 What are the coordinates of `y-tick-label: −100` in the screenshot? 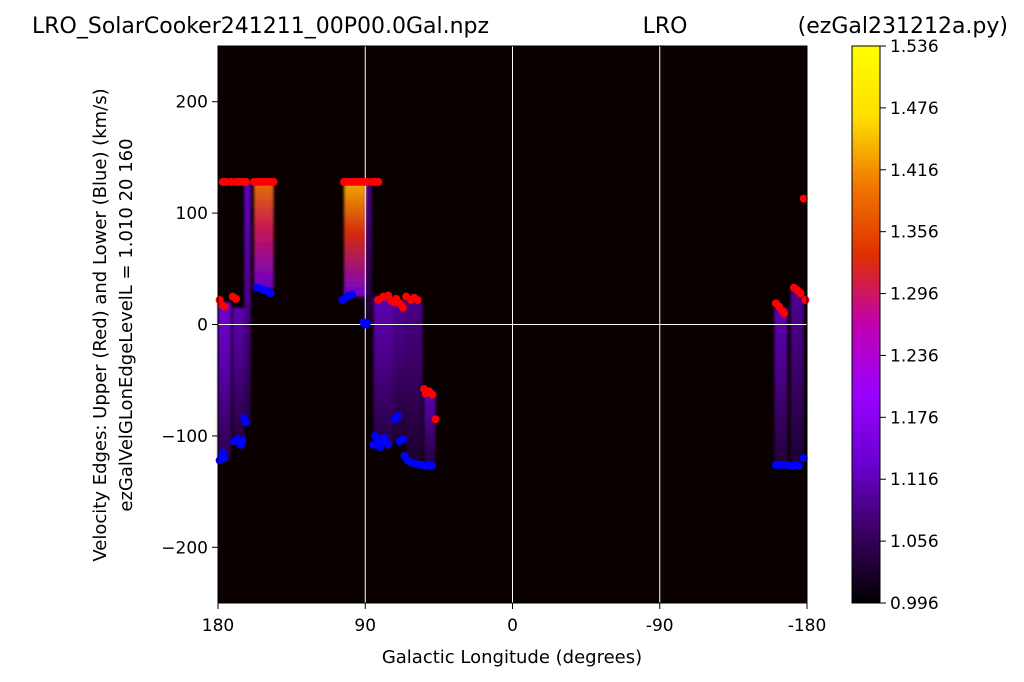 It's located at (184, 437).